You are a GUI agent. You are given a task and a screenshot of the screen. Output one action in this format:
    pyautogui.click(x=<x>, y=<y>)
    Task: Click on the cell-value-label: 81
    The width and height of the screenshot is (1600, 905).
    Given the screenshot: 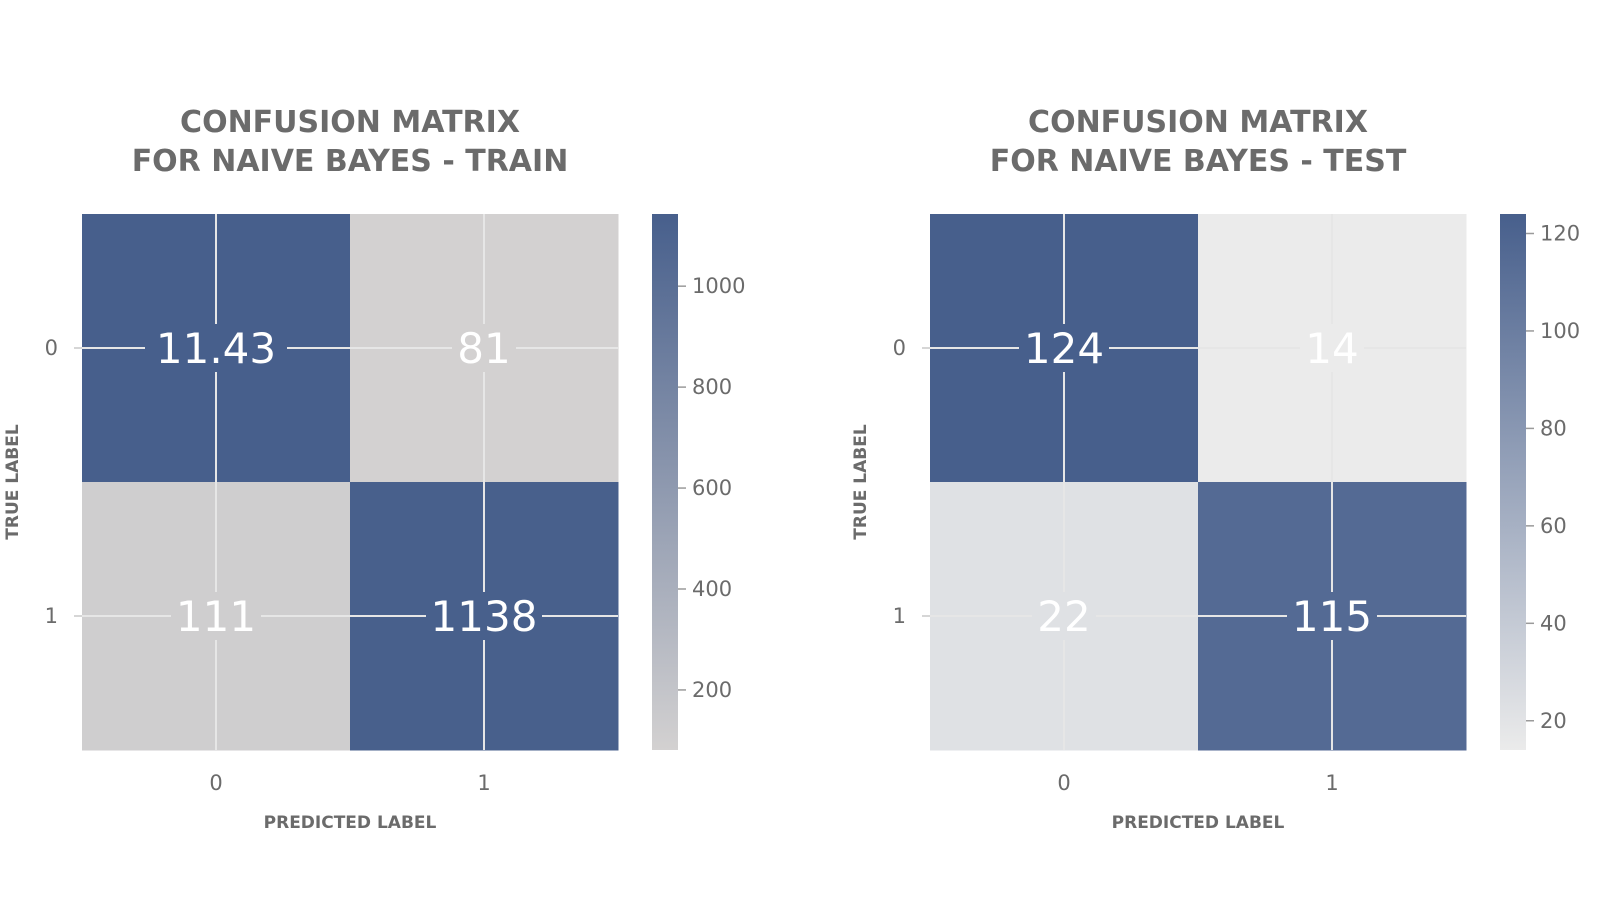 What is the action you would take?
    pyautogui.click(x=483, y=348)
    